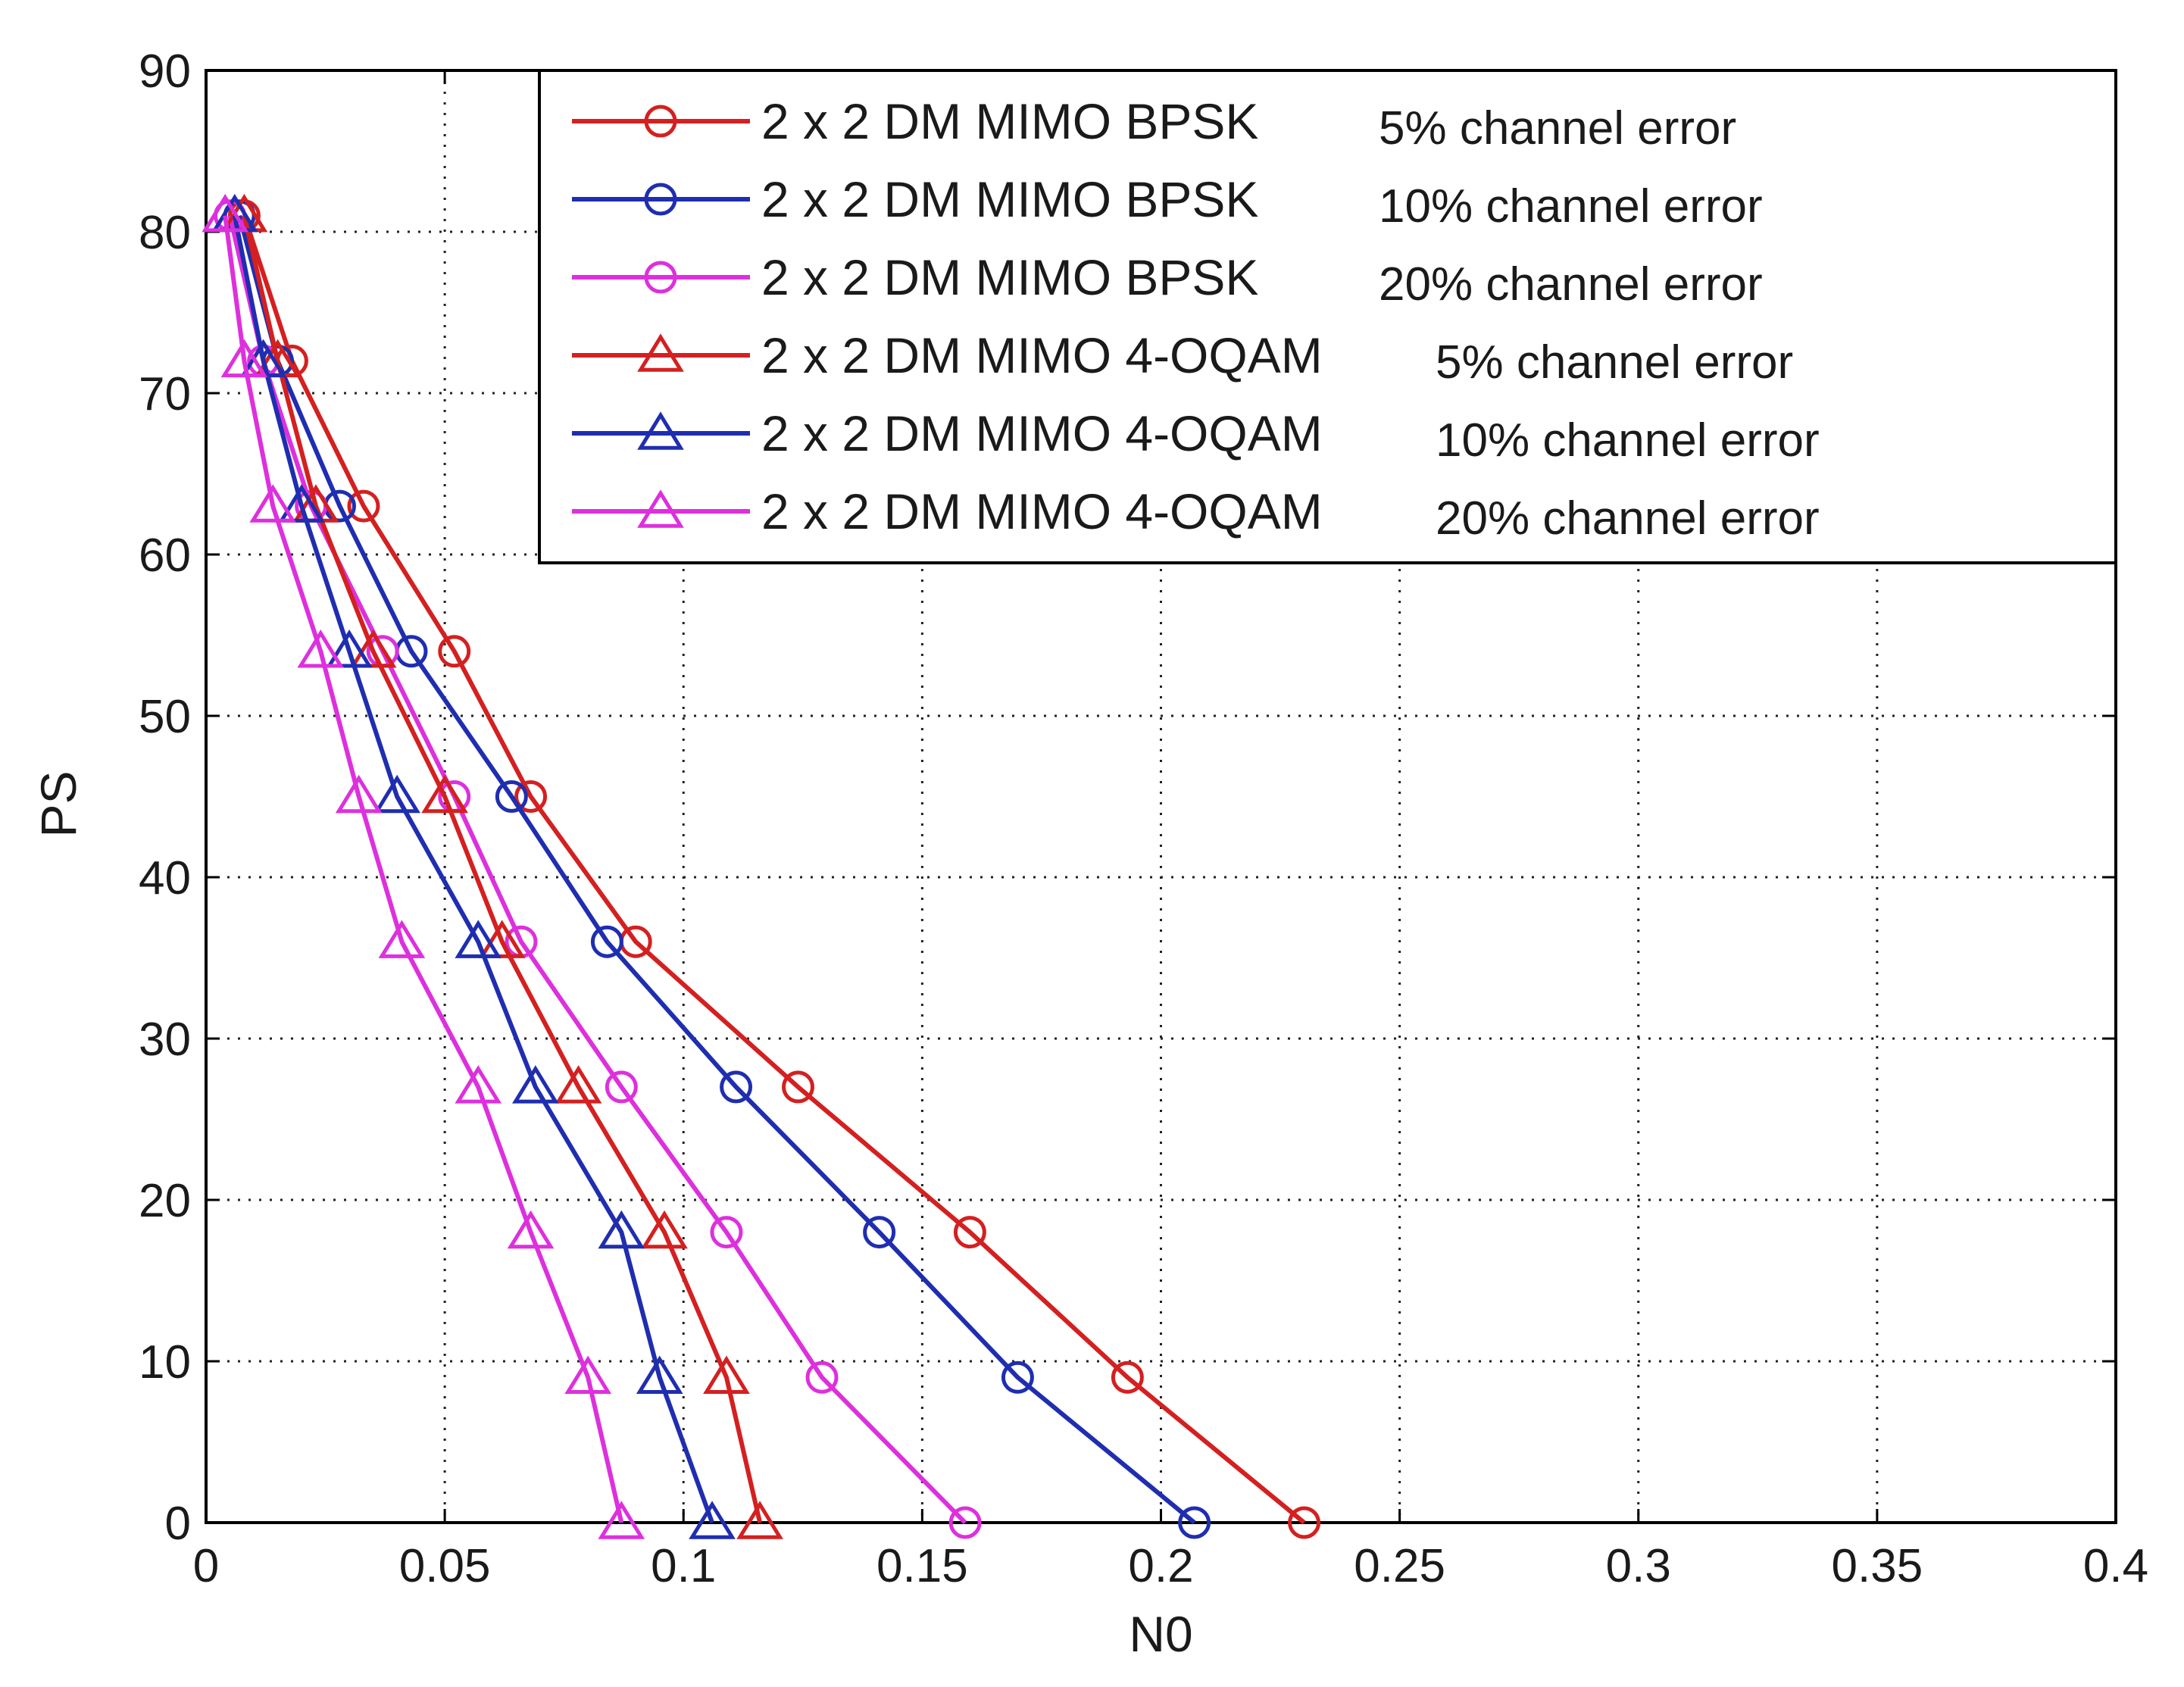  Describe the element at coordinates (445, 1566) in the screenshot. I see `x-tick-label: 0.05` at that location.